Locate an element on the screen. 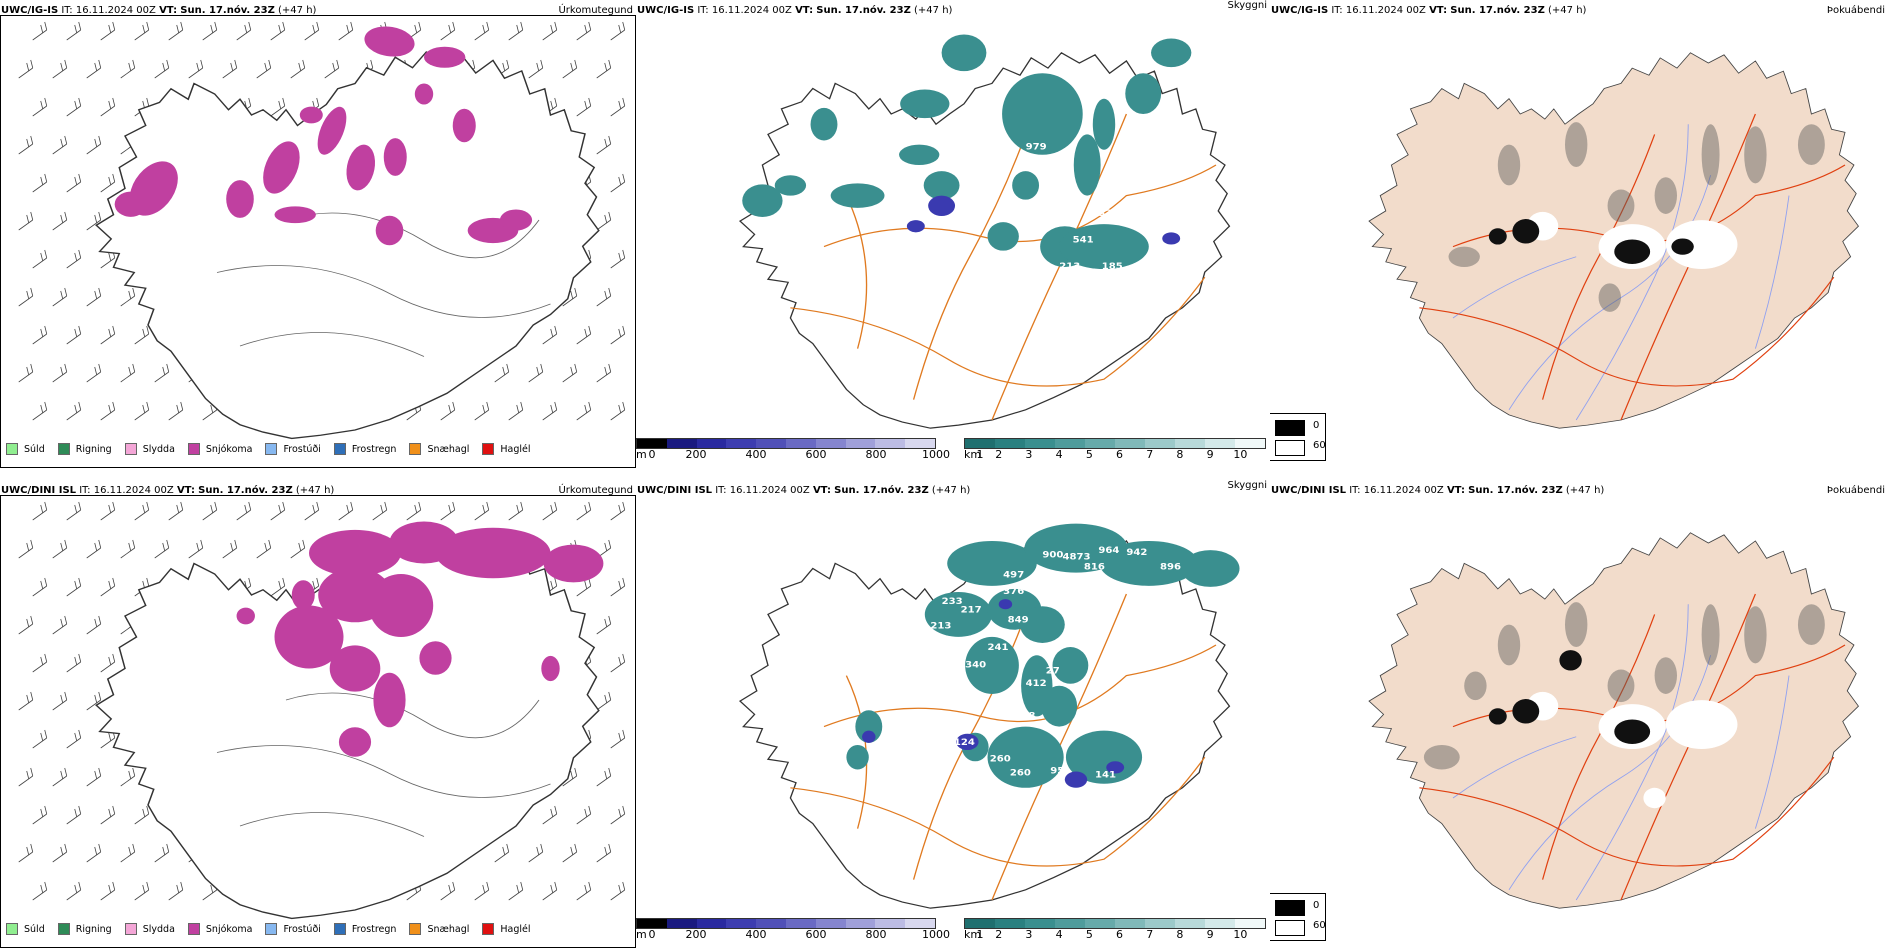 The height and width of the screenshot is (950, 1900). legend-item-rigning: Rigning is located at coordinates (84, 449).